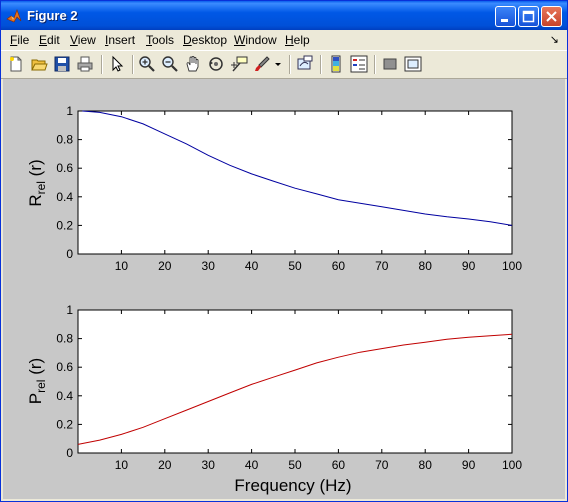 The width and height of the screenshot is (568, 502). Describe the element at coordinates (390, 64) in the screenshot. I see `hide-plot-tools-icon` at that location.